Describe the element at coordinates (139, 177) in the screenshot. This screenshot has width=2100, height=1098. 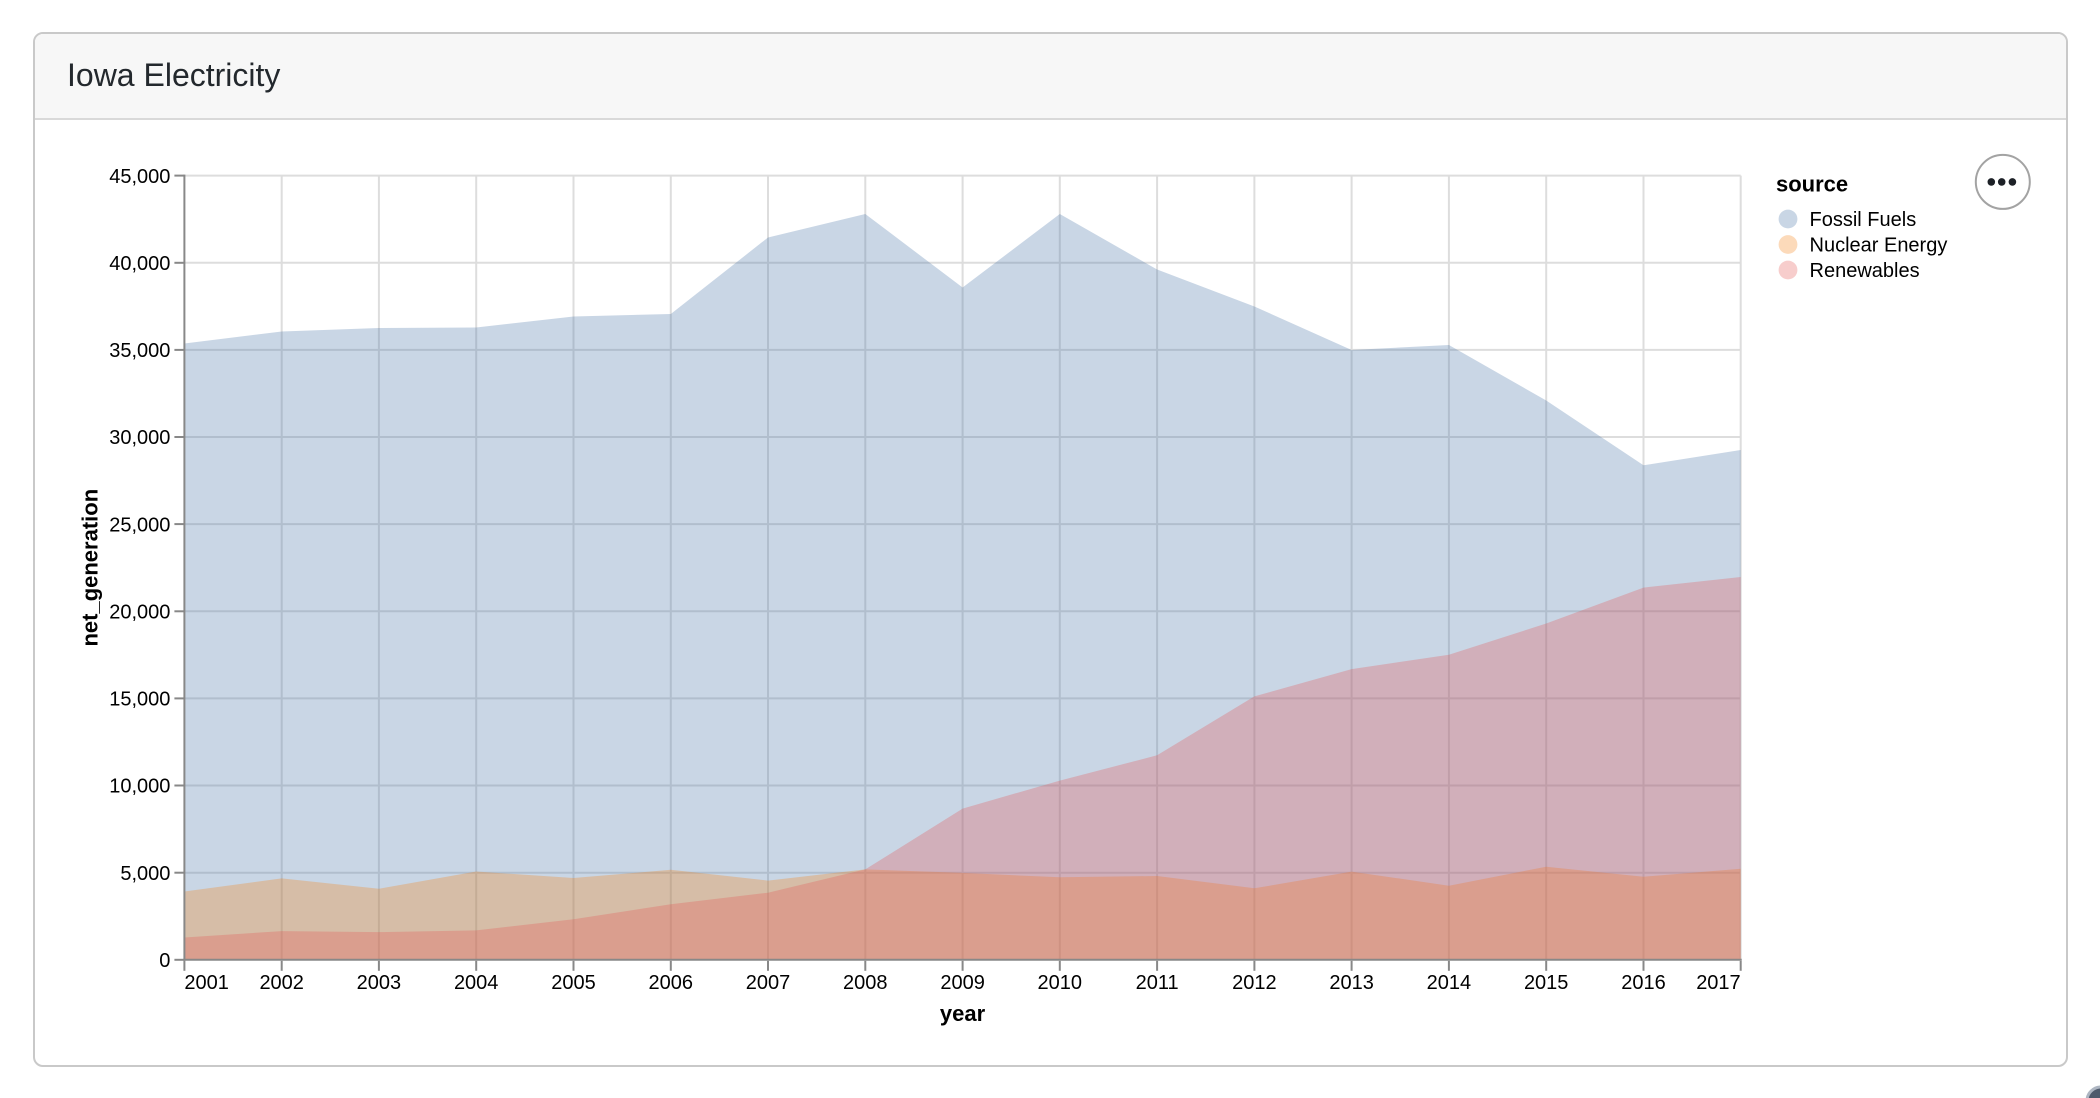
I see `svg-text: 45,000` at that location.